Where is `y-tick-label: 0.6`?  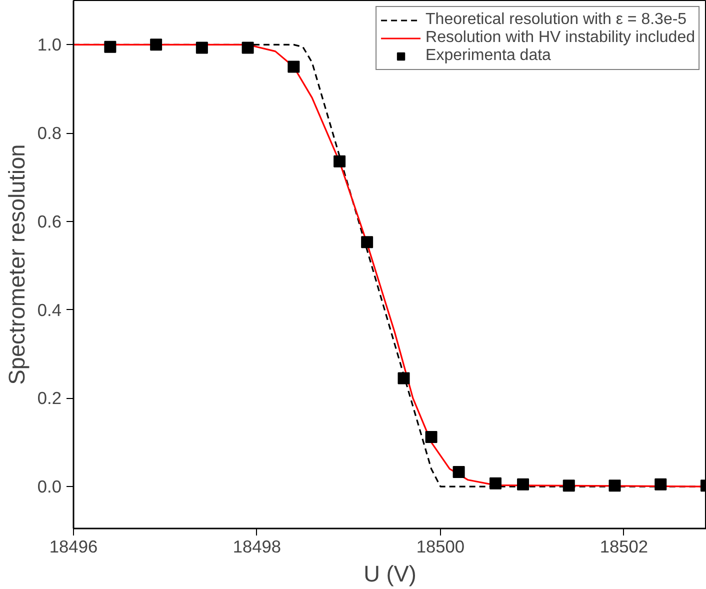 y-tick-label: 0.6 is located at coordinates (49, 221).